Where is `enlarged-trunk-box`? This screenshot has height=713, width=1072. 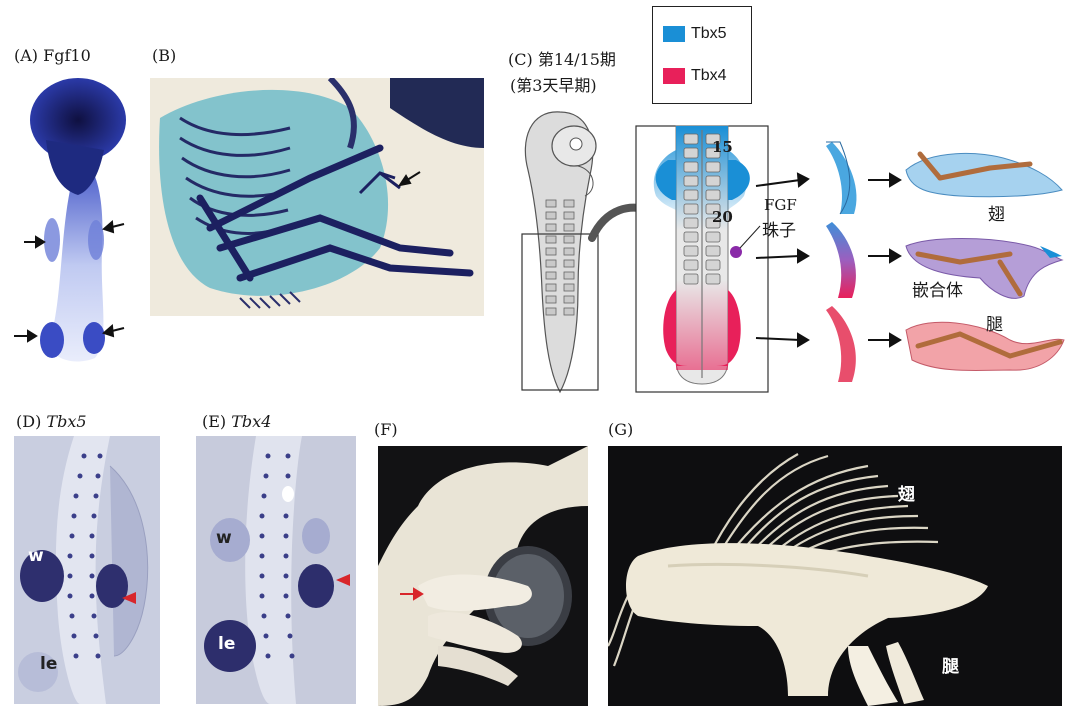
enlarged-trunk-box is located at coordinates (702, 259).